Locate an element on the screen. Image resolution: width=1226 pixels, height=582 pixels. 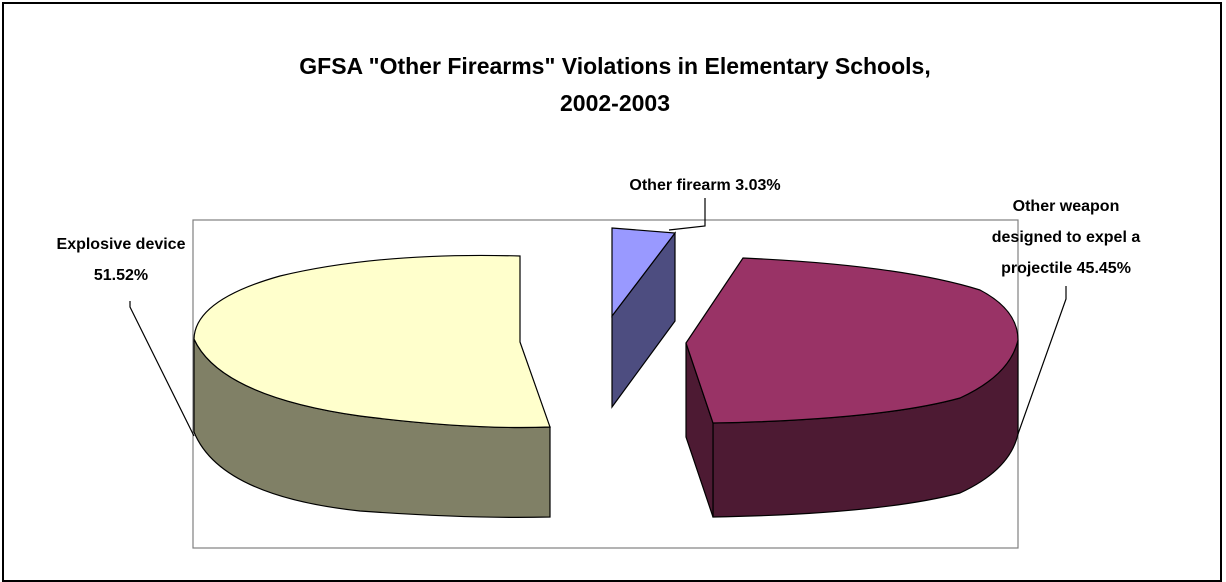
slice-other-firearm-top is located at coordinates (644, 272).